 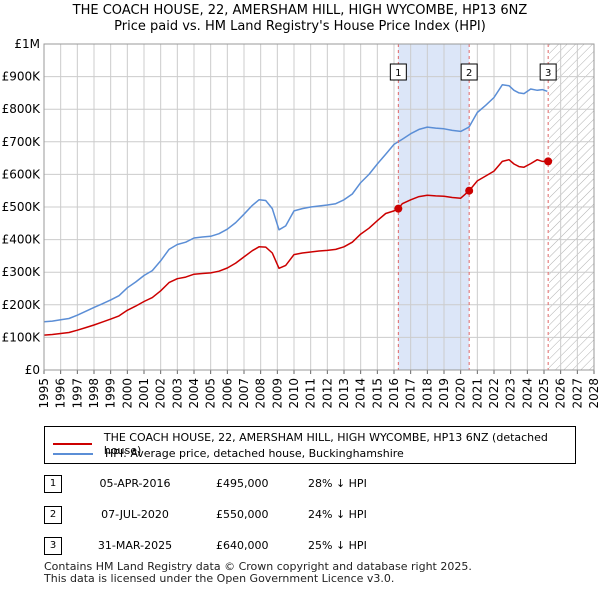 I want to click on sale-label-number: 1, so click(x=398, y=73).